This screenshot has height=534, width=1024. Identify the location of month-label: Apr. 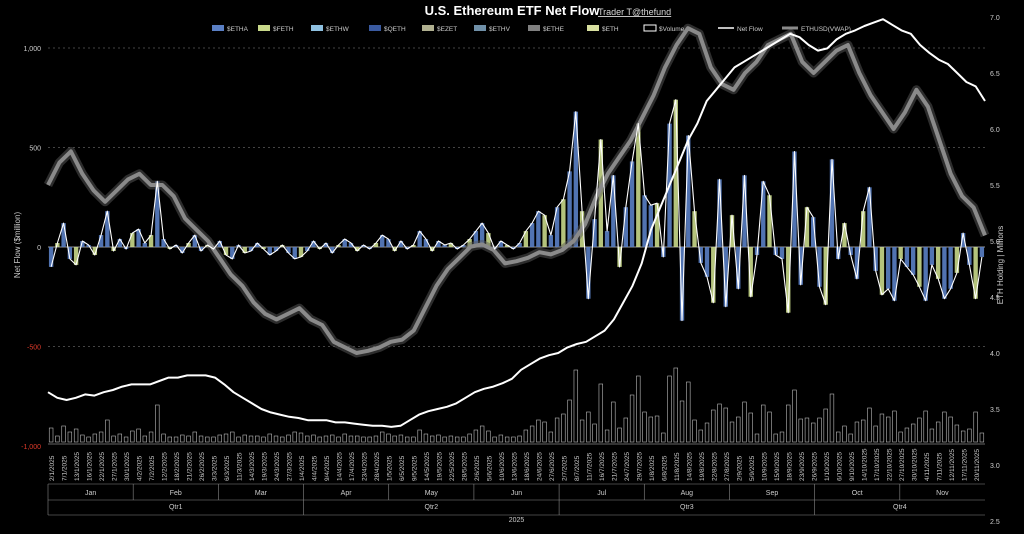
(347, 493).